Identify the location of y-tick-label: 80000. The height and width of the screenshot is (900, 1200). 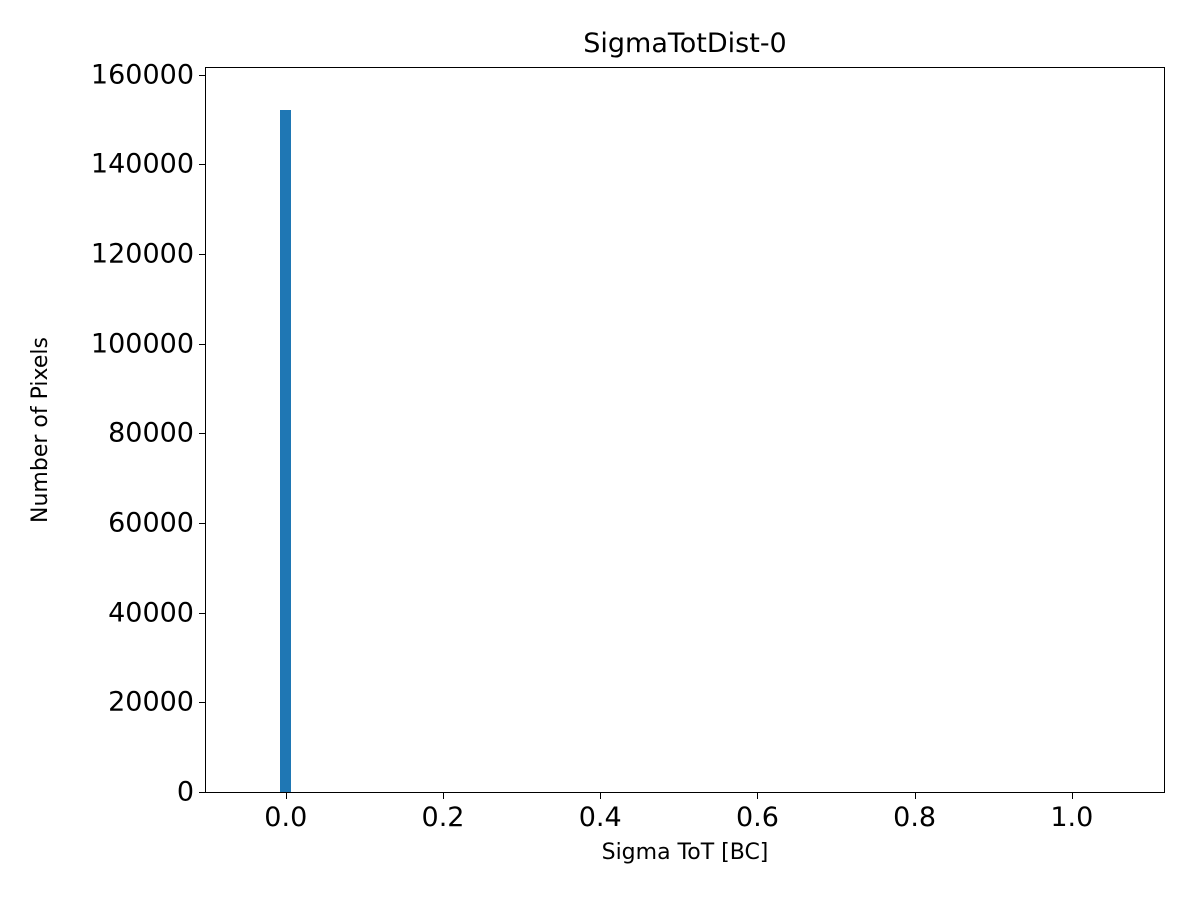
(151, 433).